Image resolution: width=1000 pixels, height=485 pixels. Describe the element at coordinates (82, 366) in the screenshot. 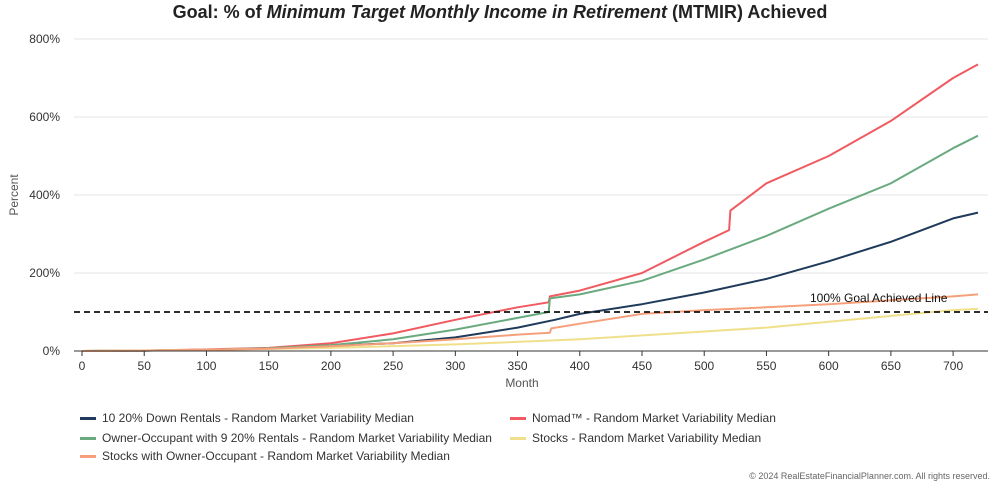

I see `x-tick-label: 0` at that location.